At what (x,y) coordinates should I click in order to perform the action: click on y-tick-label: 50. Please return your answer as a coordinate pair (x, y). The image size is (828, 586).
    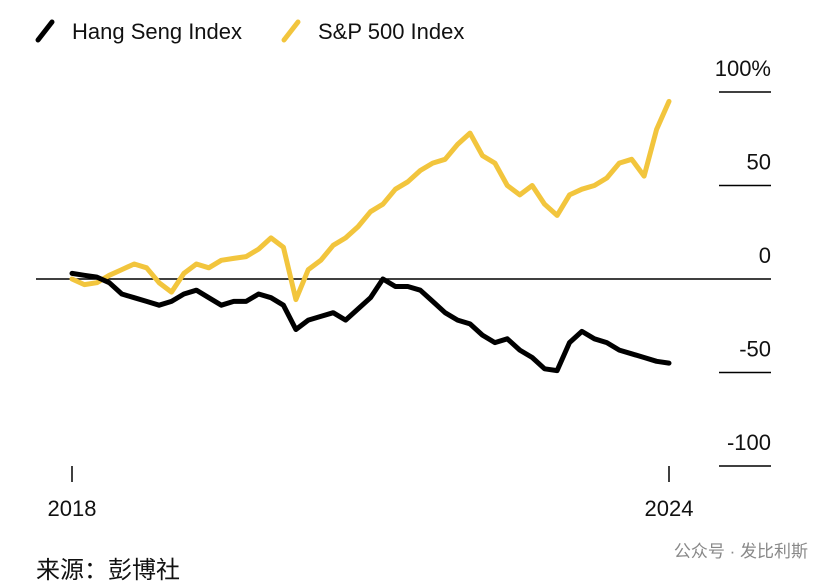
    Looking at the image, I should click on (759, 162).